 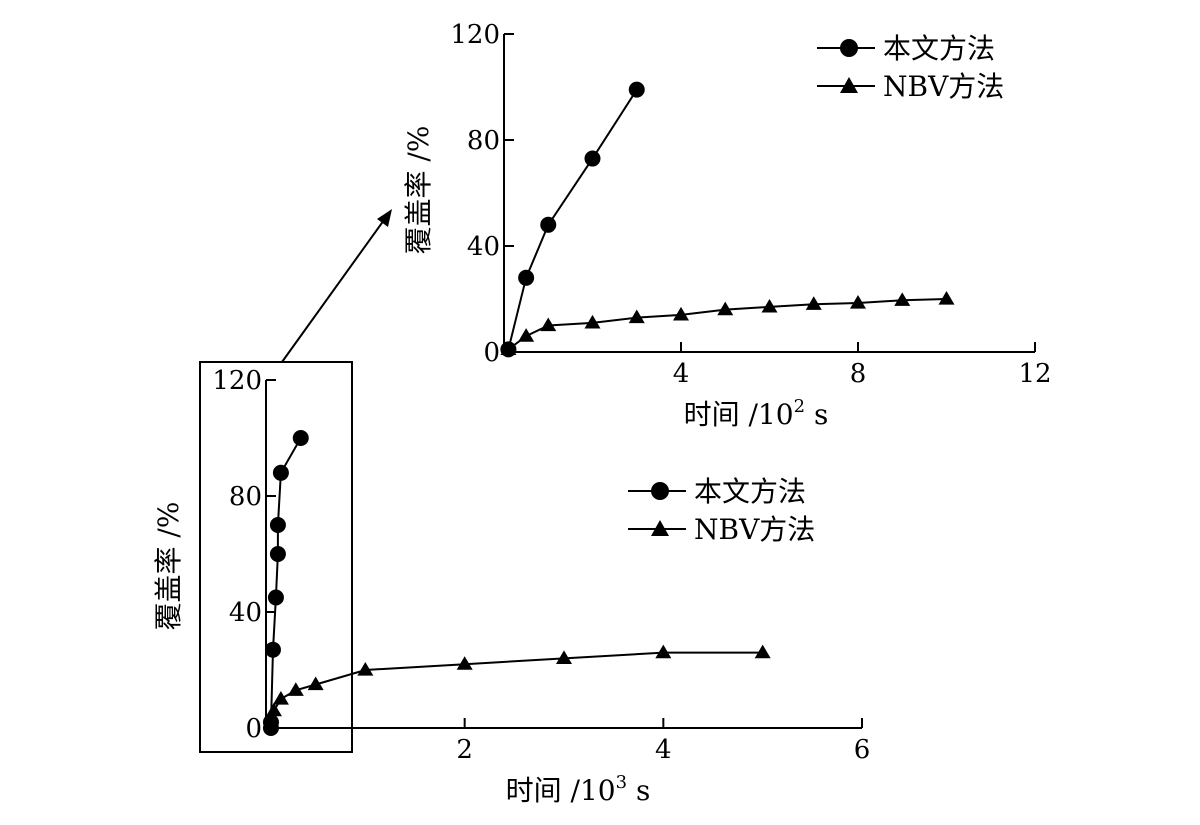 What do you see at coordinates (862, 750) in the screenshot?
I see `x-tick-label: 6` at bounding box center [862, 750].